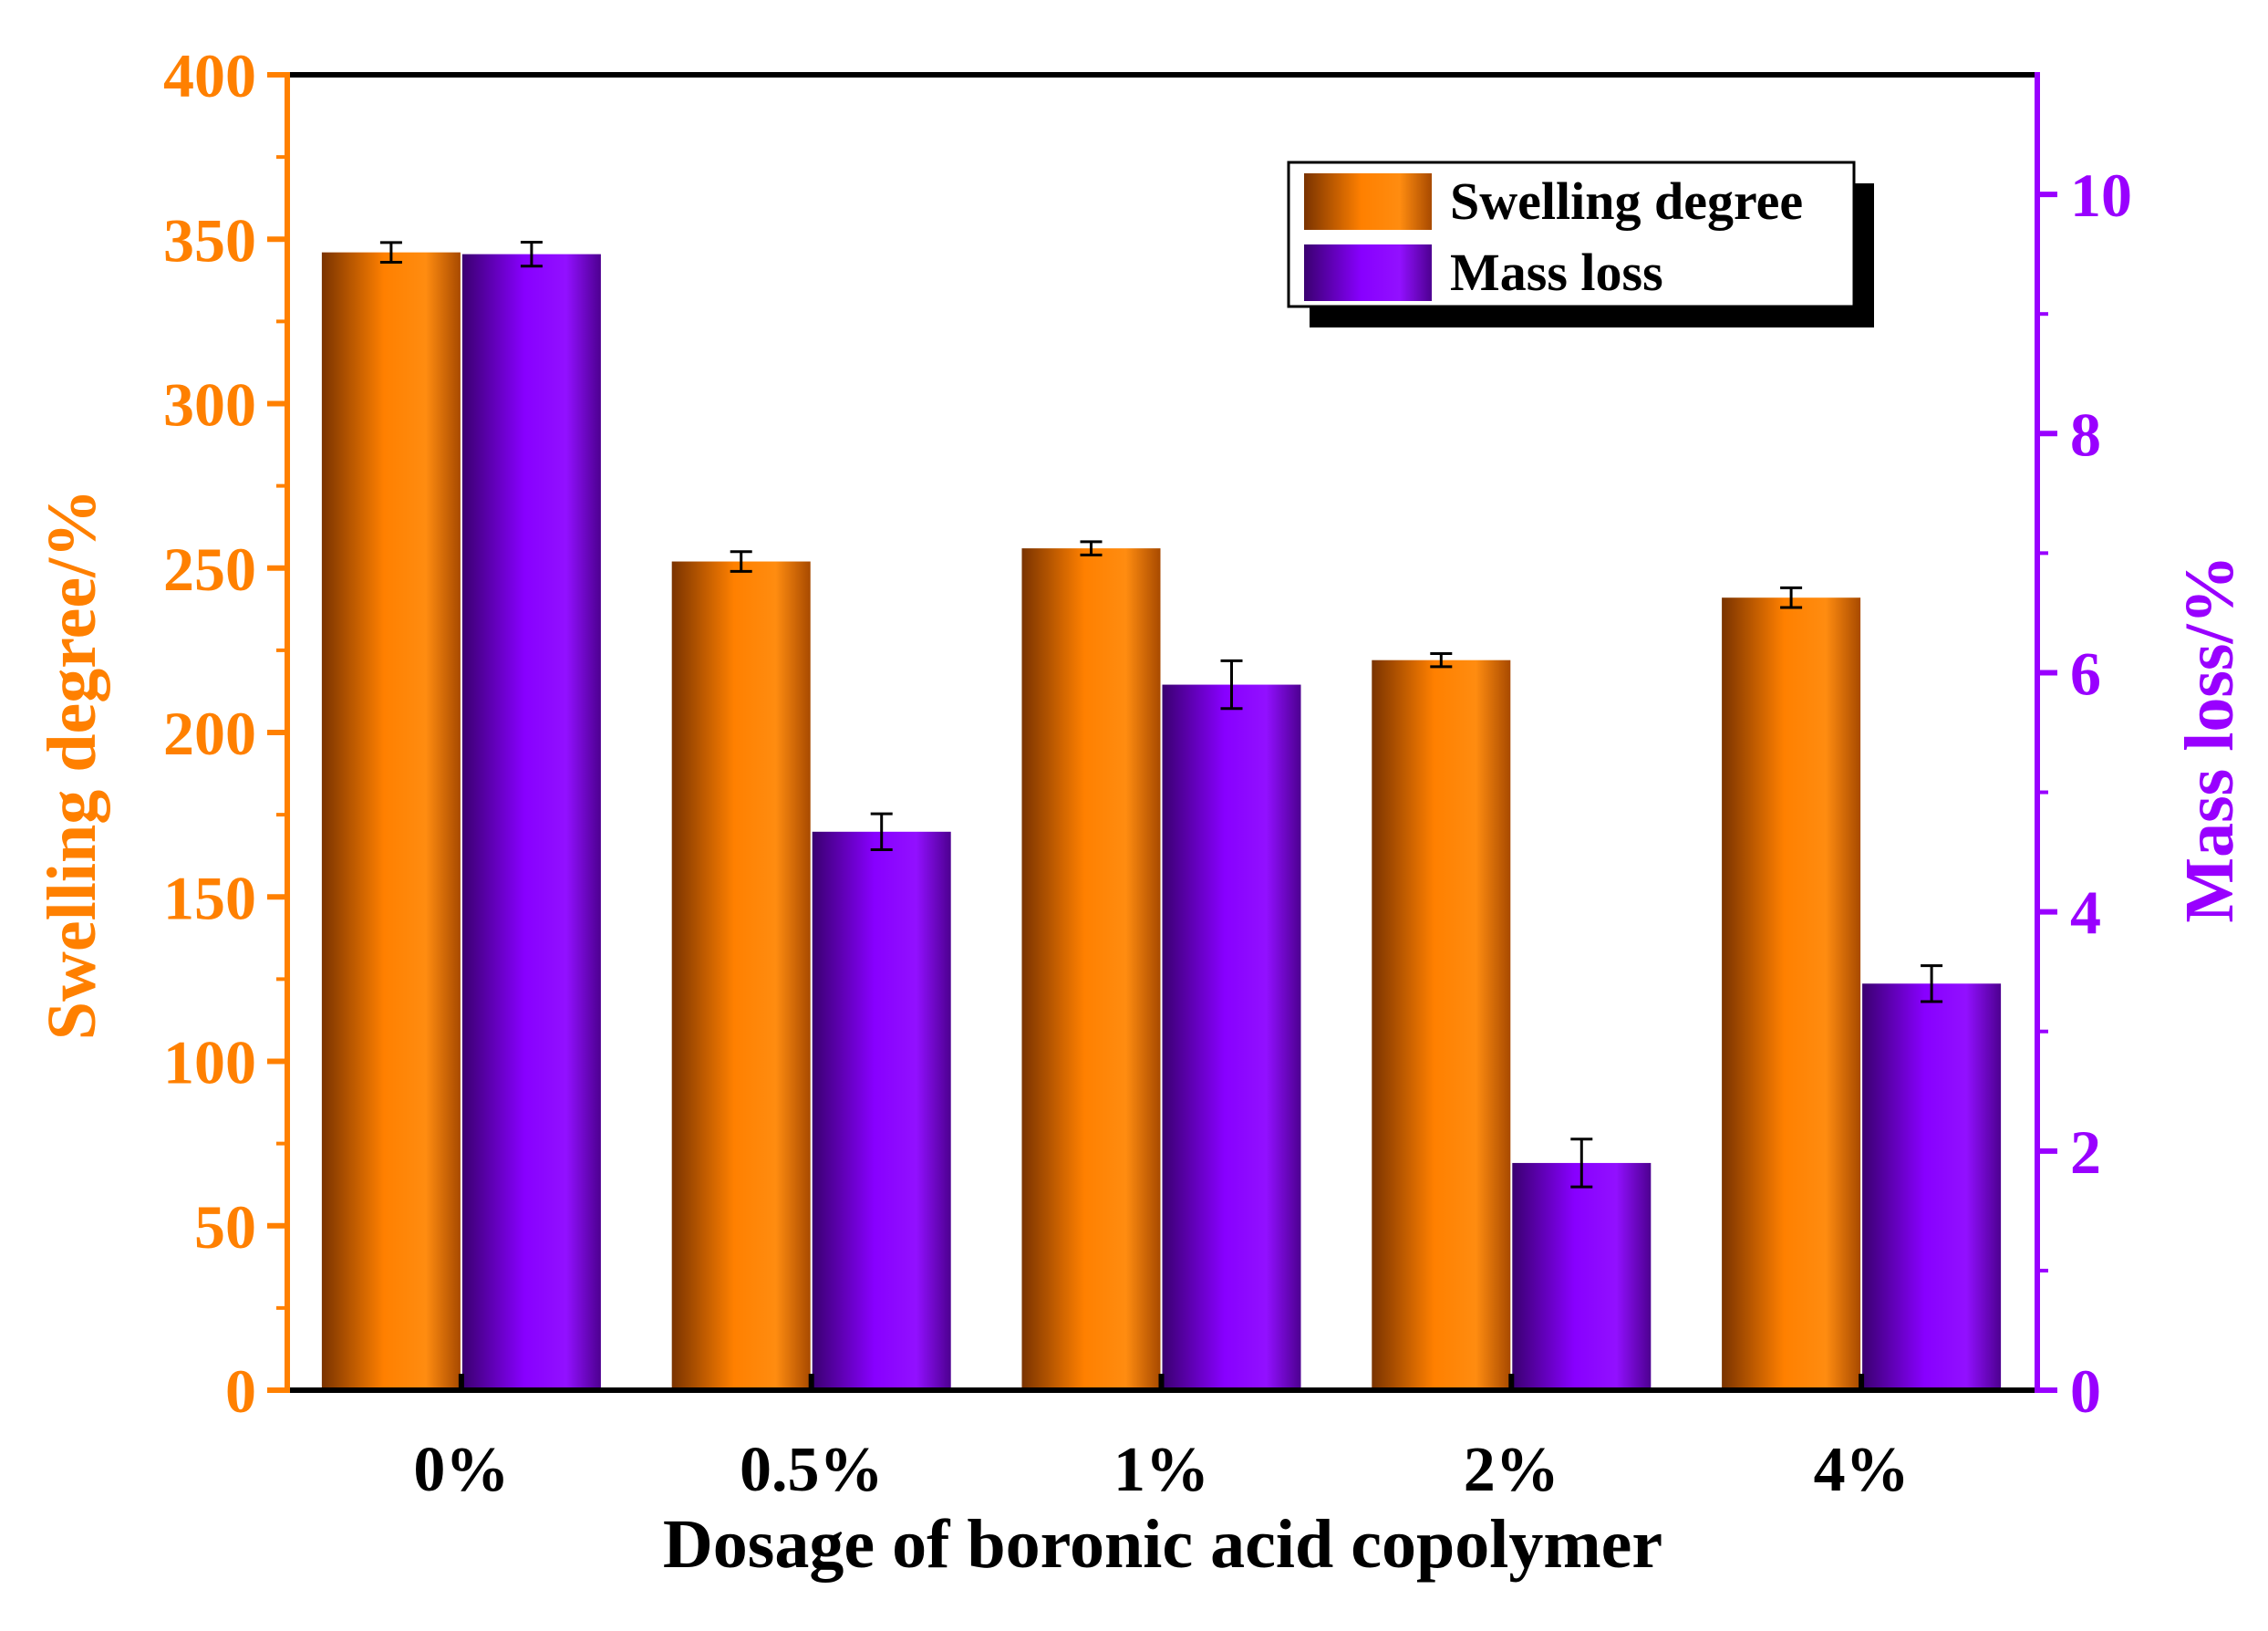 This screenshot has width=2268, height=1631. What do you see at coordinates (209, 1063) in the screenshot?
I see `left-tick-label: 100` at bounding box center [209, 1063].